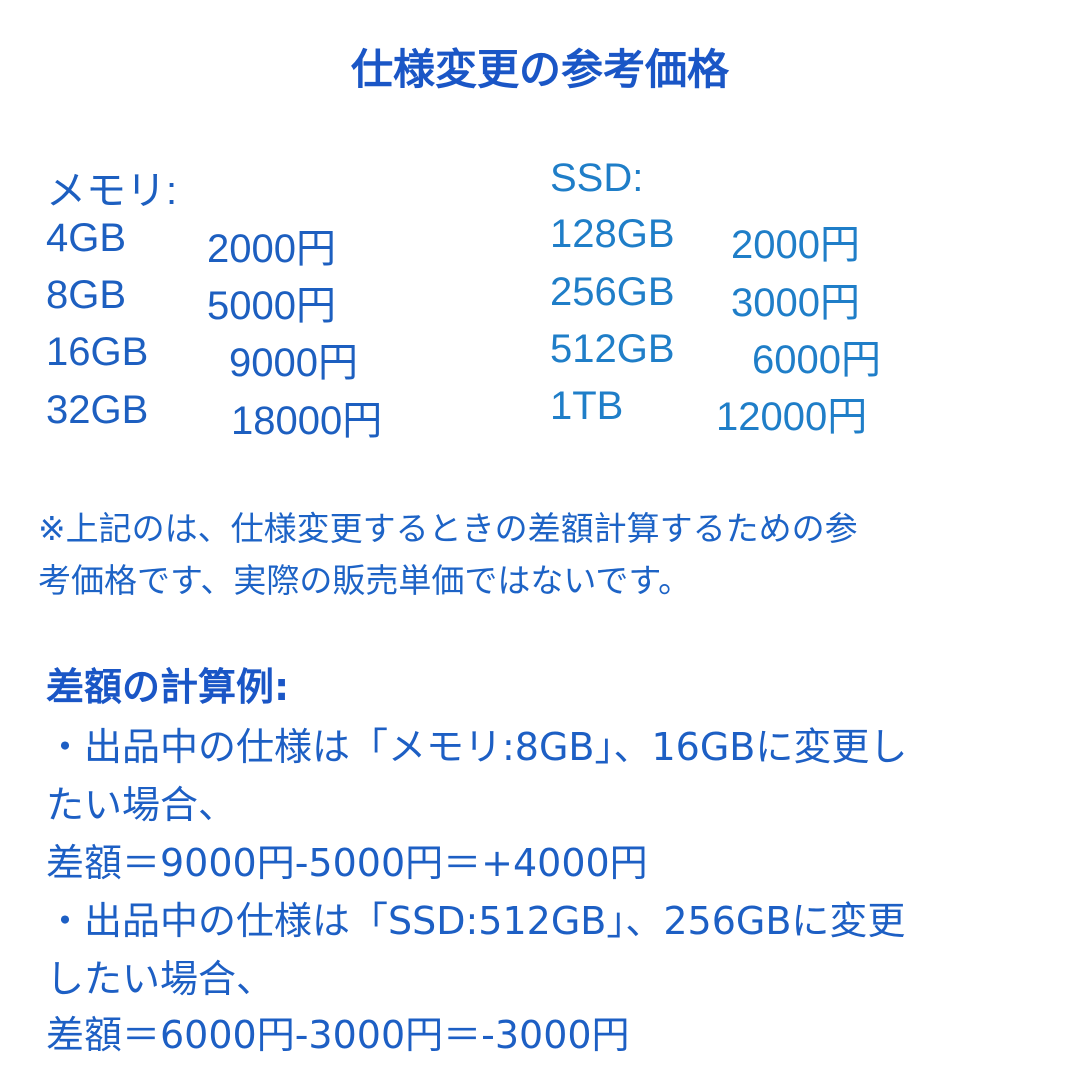  I want to click on memory-price: 18000円, so click(307, 421).